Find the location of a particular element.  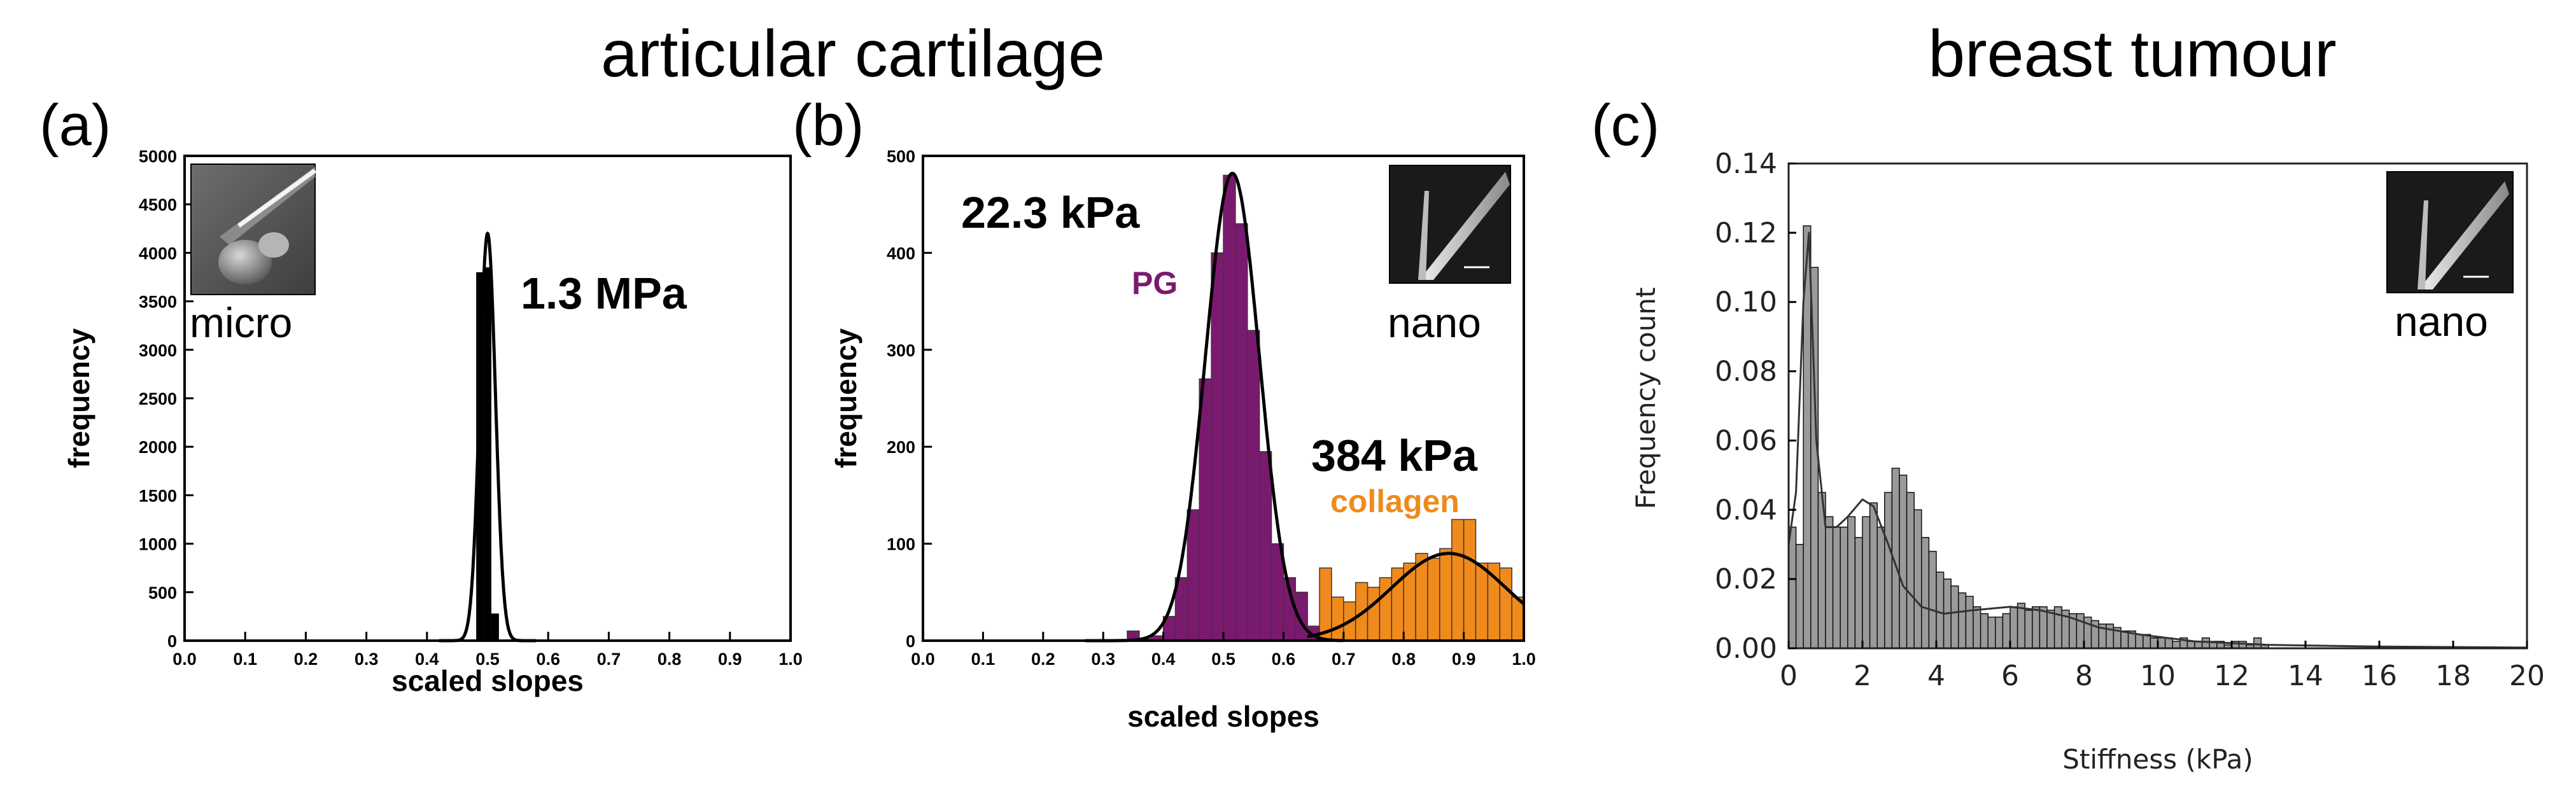

chart-b-xlabel: scaled slopes is located at coordinates (1223, 717).